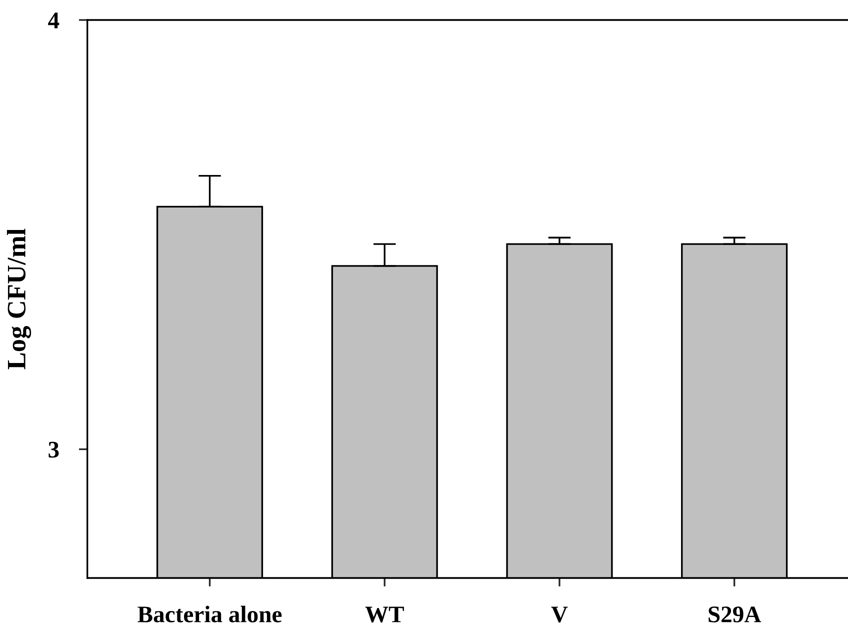  I want to click on y-tick-label: 3, so click(53, 450).